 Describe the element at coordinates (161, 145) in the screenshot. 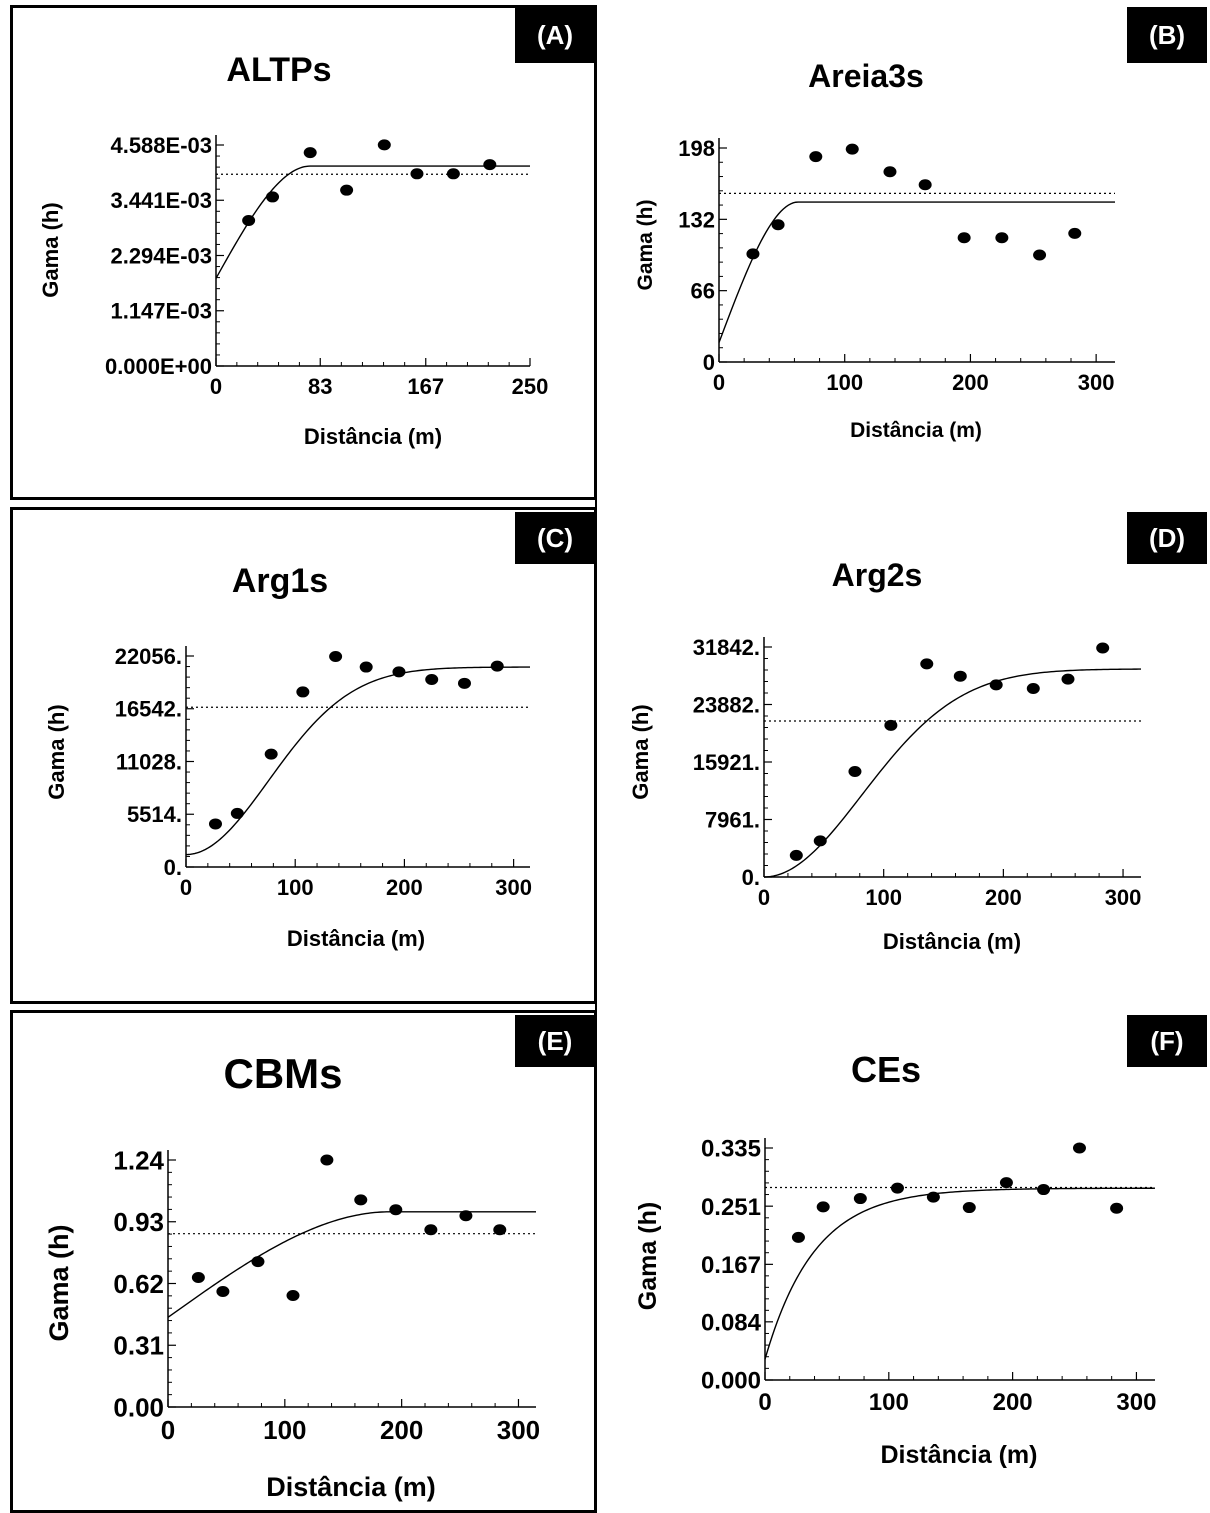

I see `y-tick-label: 4.588E-03` at that location.